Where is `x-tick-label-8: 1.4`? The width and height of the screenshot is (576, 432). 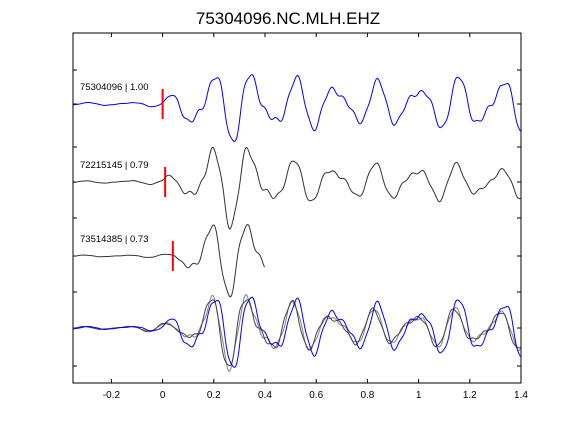 x-tick-label-8: 1.4 is located at coordinates (521, 395).